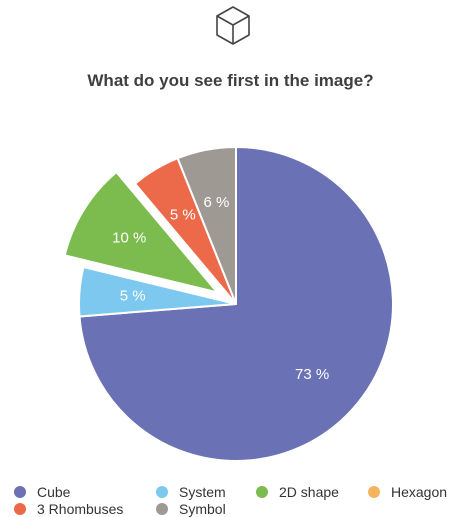 Image resolution: width=461 pixels, height=517 pixels. Describe the element at coordinates (374, 491) in the screenshot. I see `legend-swatch-hexagon` at that location.